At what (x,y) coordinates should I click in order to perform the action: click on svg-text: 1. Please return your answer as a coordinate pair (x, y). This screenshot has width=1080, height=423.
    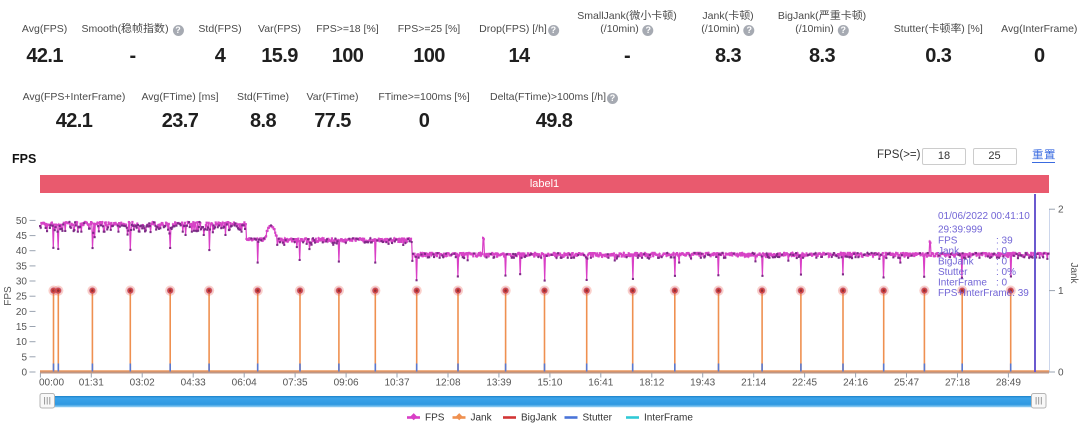
    Looking at the image, I should click on (1061, 291).